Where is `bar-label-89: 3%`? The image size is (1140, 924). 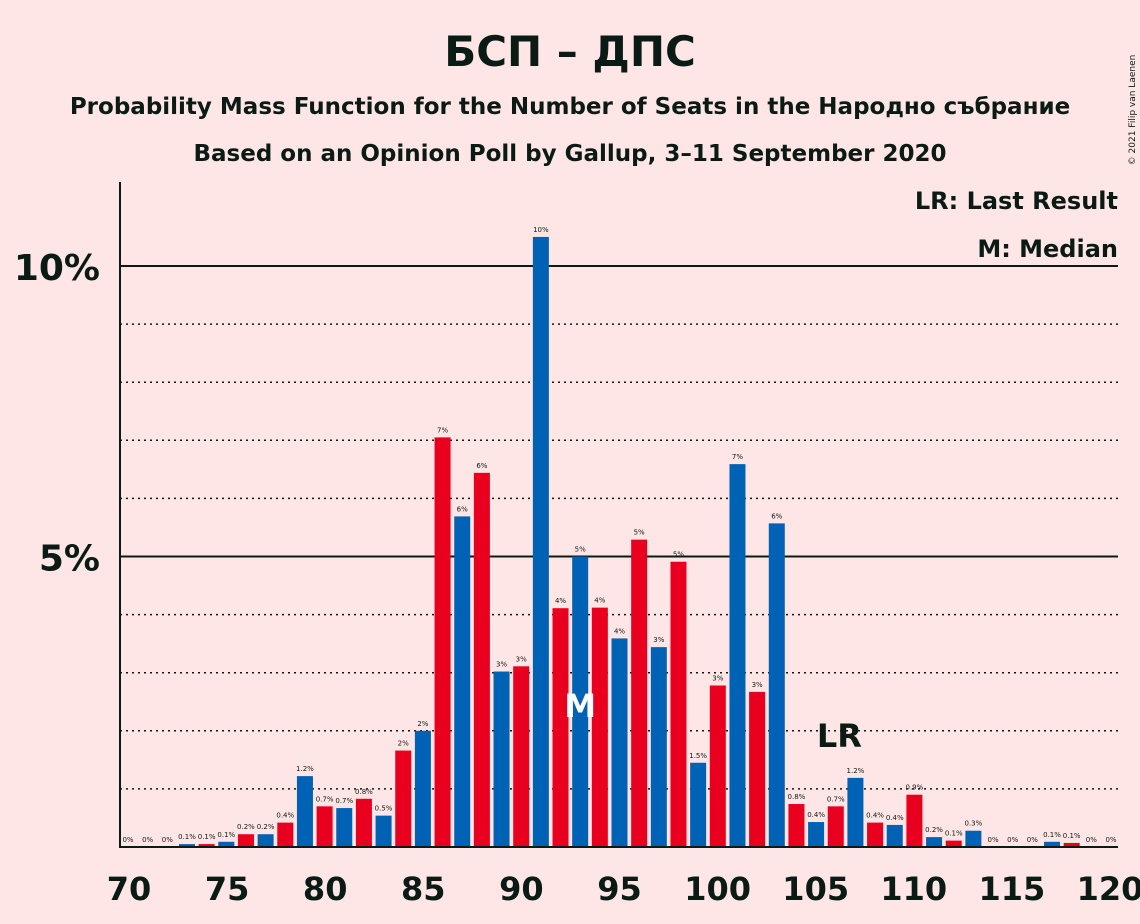
bar-label-89: 3% is located at coordinates (501, 665).